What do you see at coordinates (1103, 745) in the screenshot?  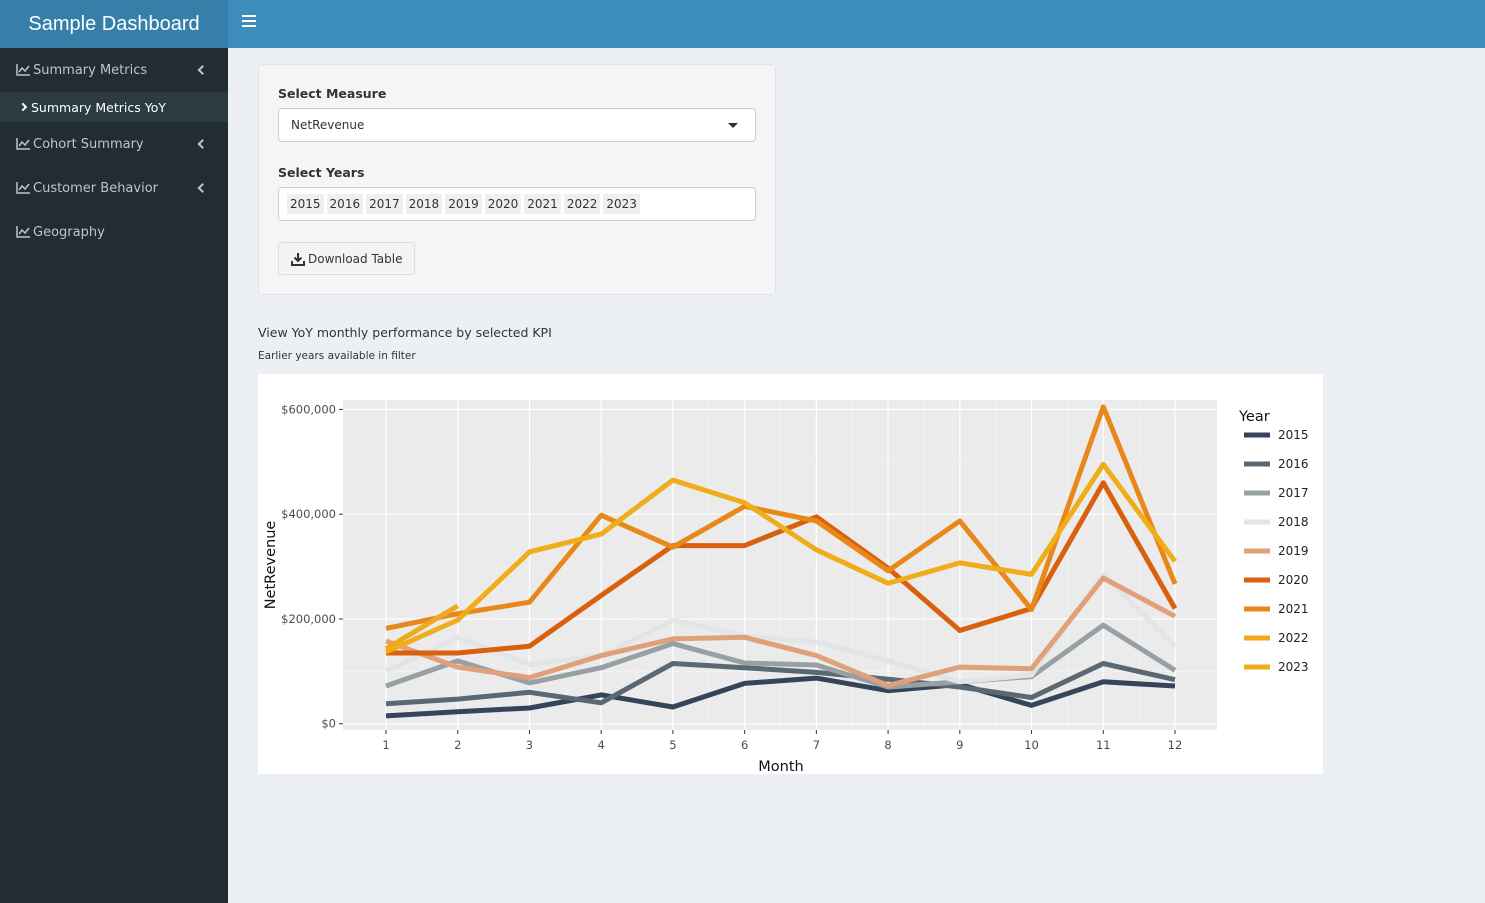 I see `x-tick-label: 11` at bounding box center [1103, 745].